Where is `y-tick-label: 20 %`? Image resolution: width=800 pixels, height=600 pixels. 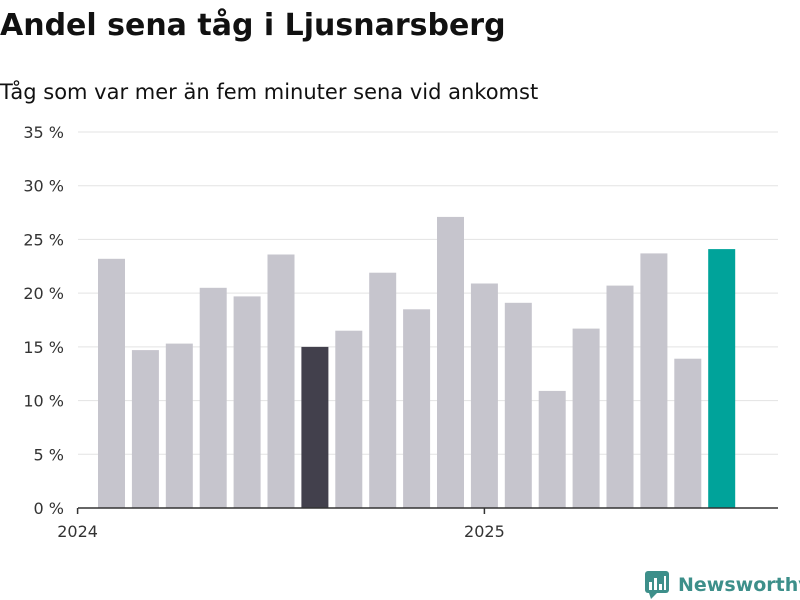
y-tick-label: 20 % is located at coordinates (43, 293).